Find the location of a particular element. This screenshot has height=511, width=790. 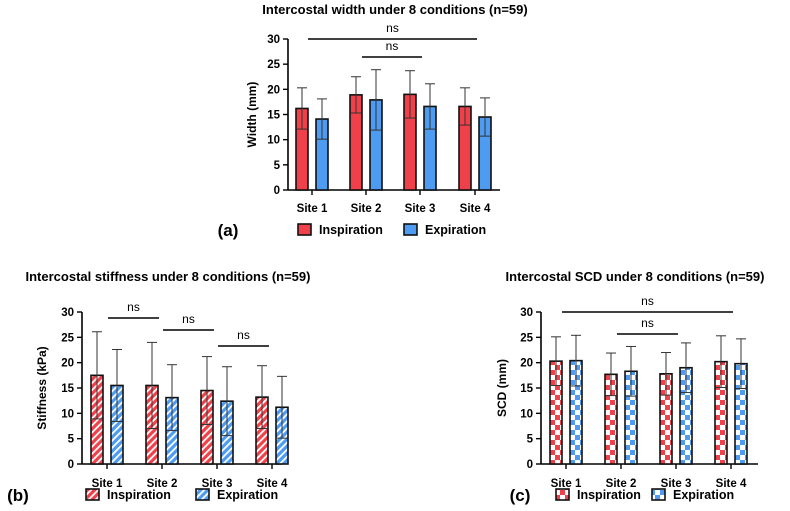

y-axis-label: SCD (mm) is located at coordinates (502, 388).